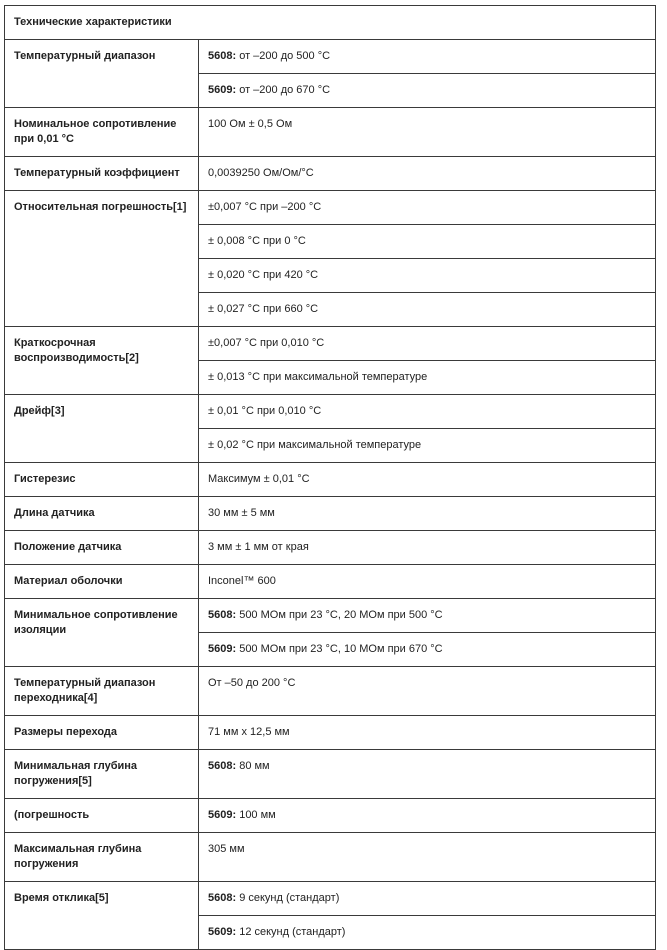 The width and height of the screenshot is (667, 950). What do you see at coordinates (427, 309) in the screenshot?
I see `spec-value: ± 0,027 °C при 660 °C` at bounding box center [427, 309].